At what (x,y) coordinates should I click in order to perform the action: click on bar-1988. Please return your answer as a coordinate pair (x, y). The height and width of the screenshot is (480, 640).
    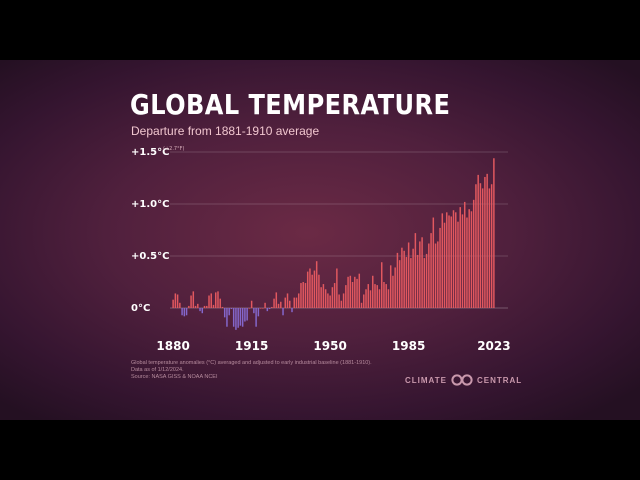
    Looking at the image, I should click on (415, 270).